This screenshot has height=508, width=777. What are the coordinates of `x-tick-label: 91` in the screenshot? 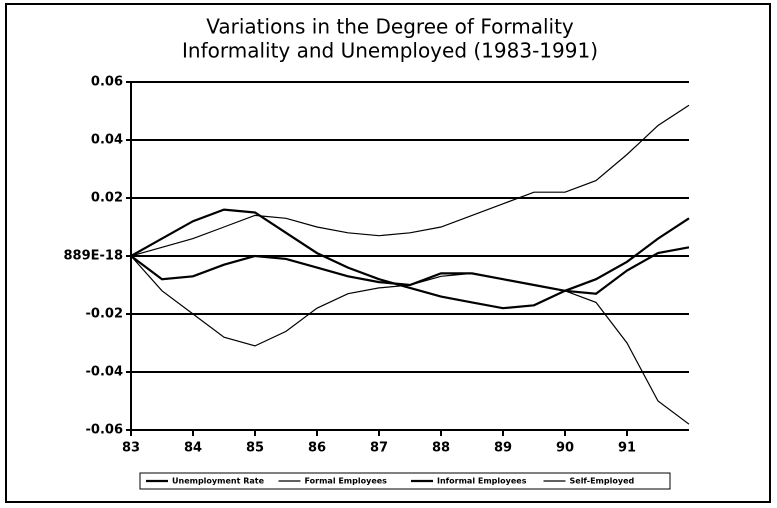 It's located at (627, 448).